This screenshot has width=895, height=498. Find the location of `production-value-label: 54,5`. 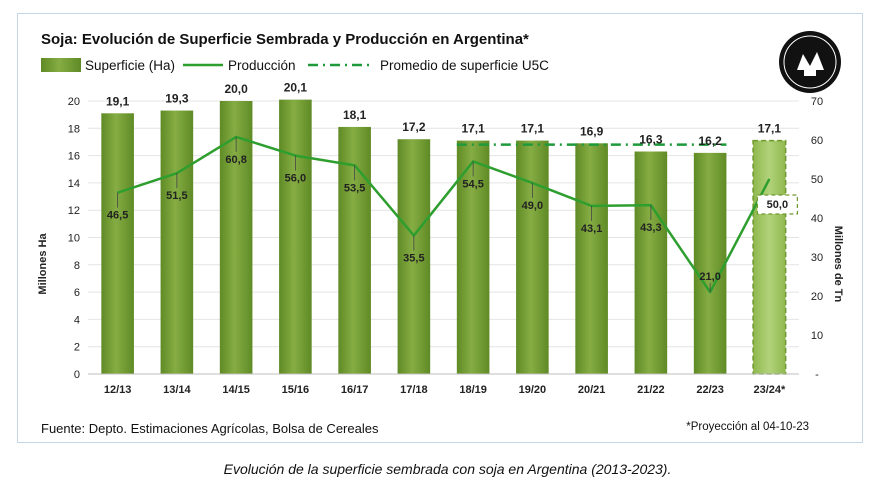

production-value-label: 54,5 is located at coordinates (472, 184).